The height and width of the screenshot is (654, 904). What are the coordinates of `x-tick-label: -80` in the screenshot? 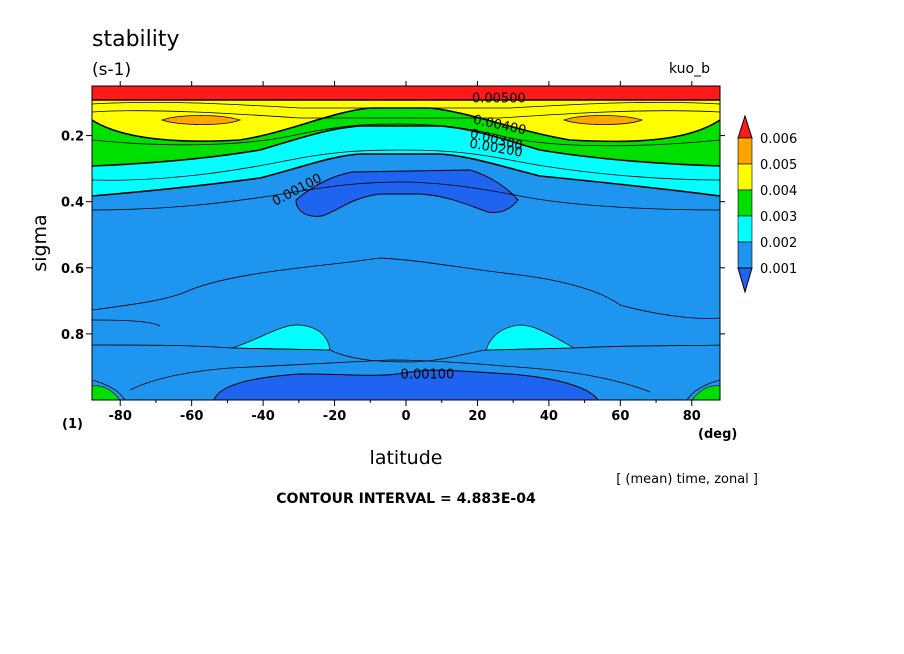 It's located at (120, 416).